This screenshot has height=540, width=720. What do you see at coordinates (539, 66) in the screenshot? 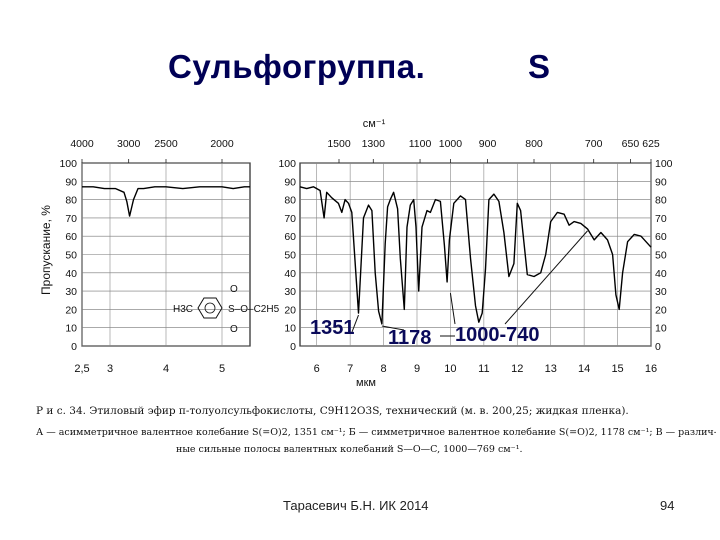
I see `slide-symbol: S` at bounding box center [539, 66].